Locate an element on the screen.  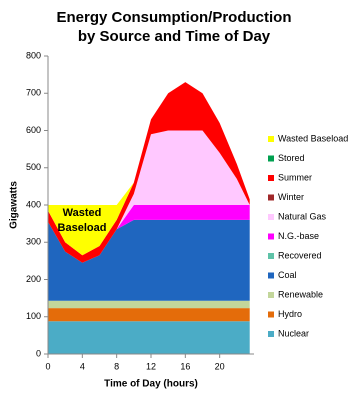
annotation: Baseload is located at coordinates (82, 228).